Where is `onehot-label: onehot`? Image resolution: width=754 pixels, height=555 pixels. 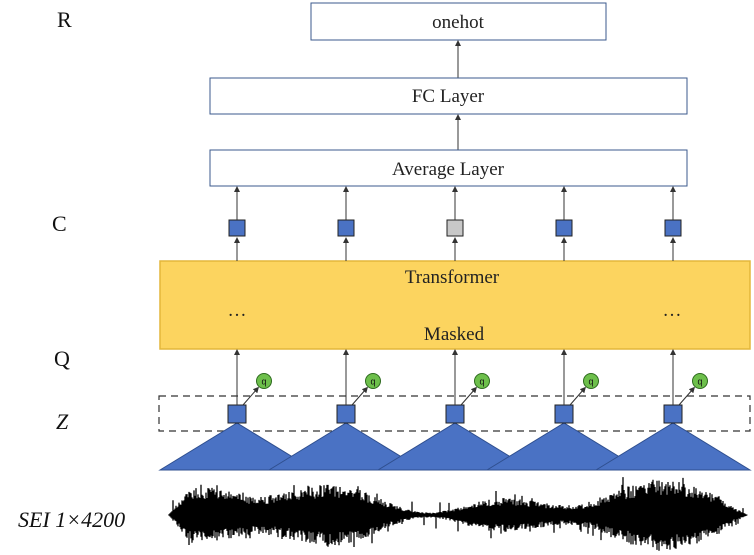 onehot-label: onehot is located at coordinates (458, 22).